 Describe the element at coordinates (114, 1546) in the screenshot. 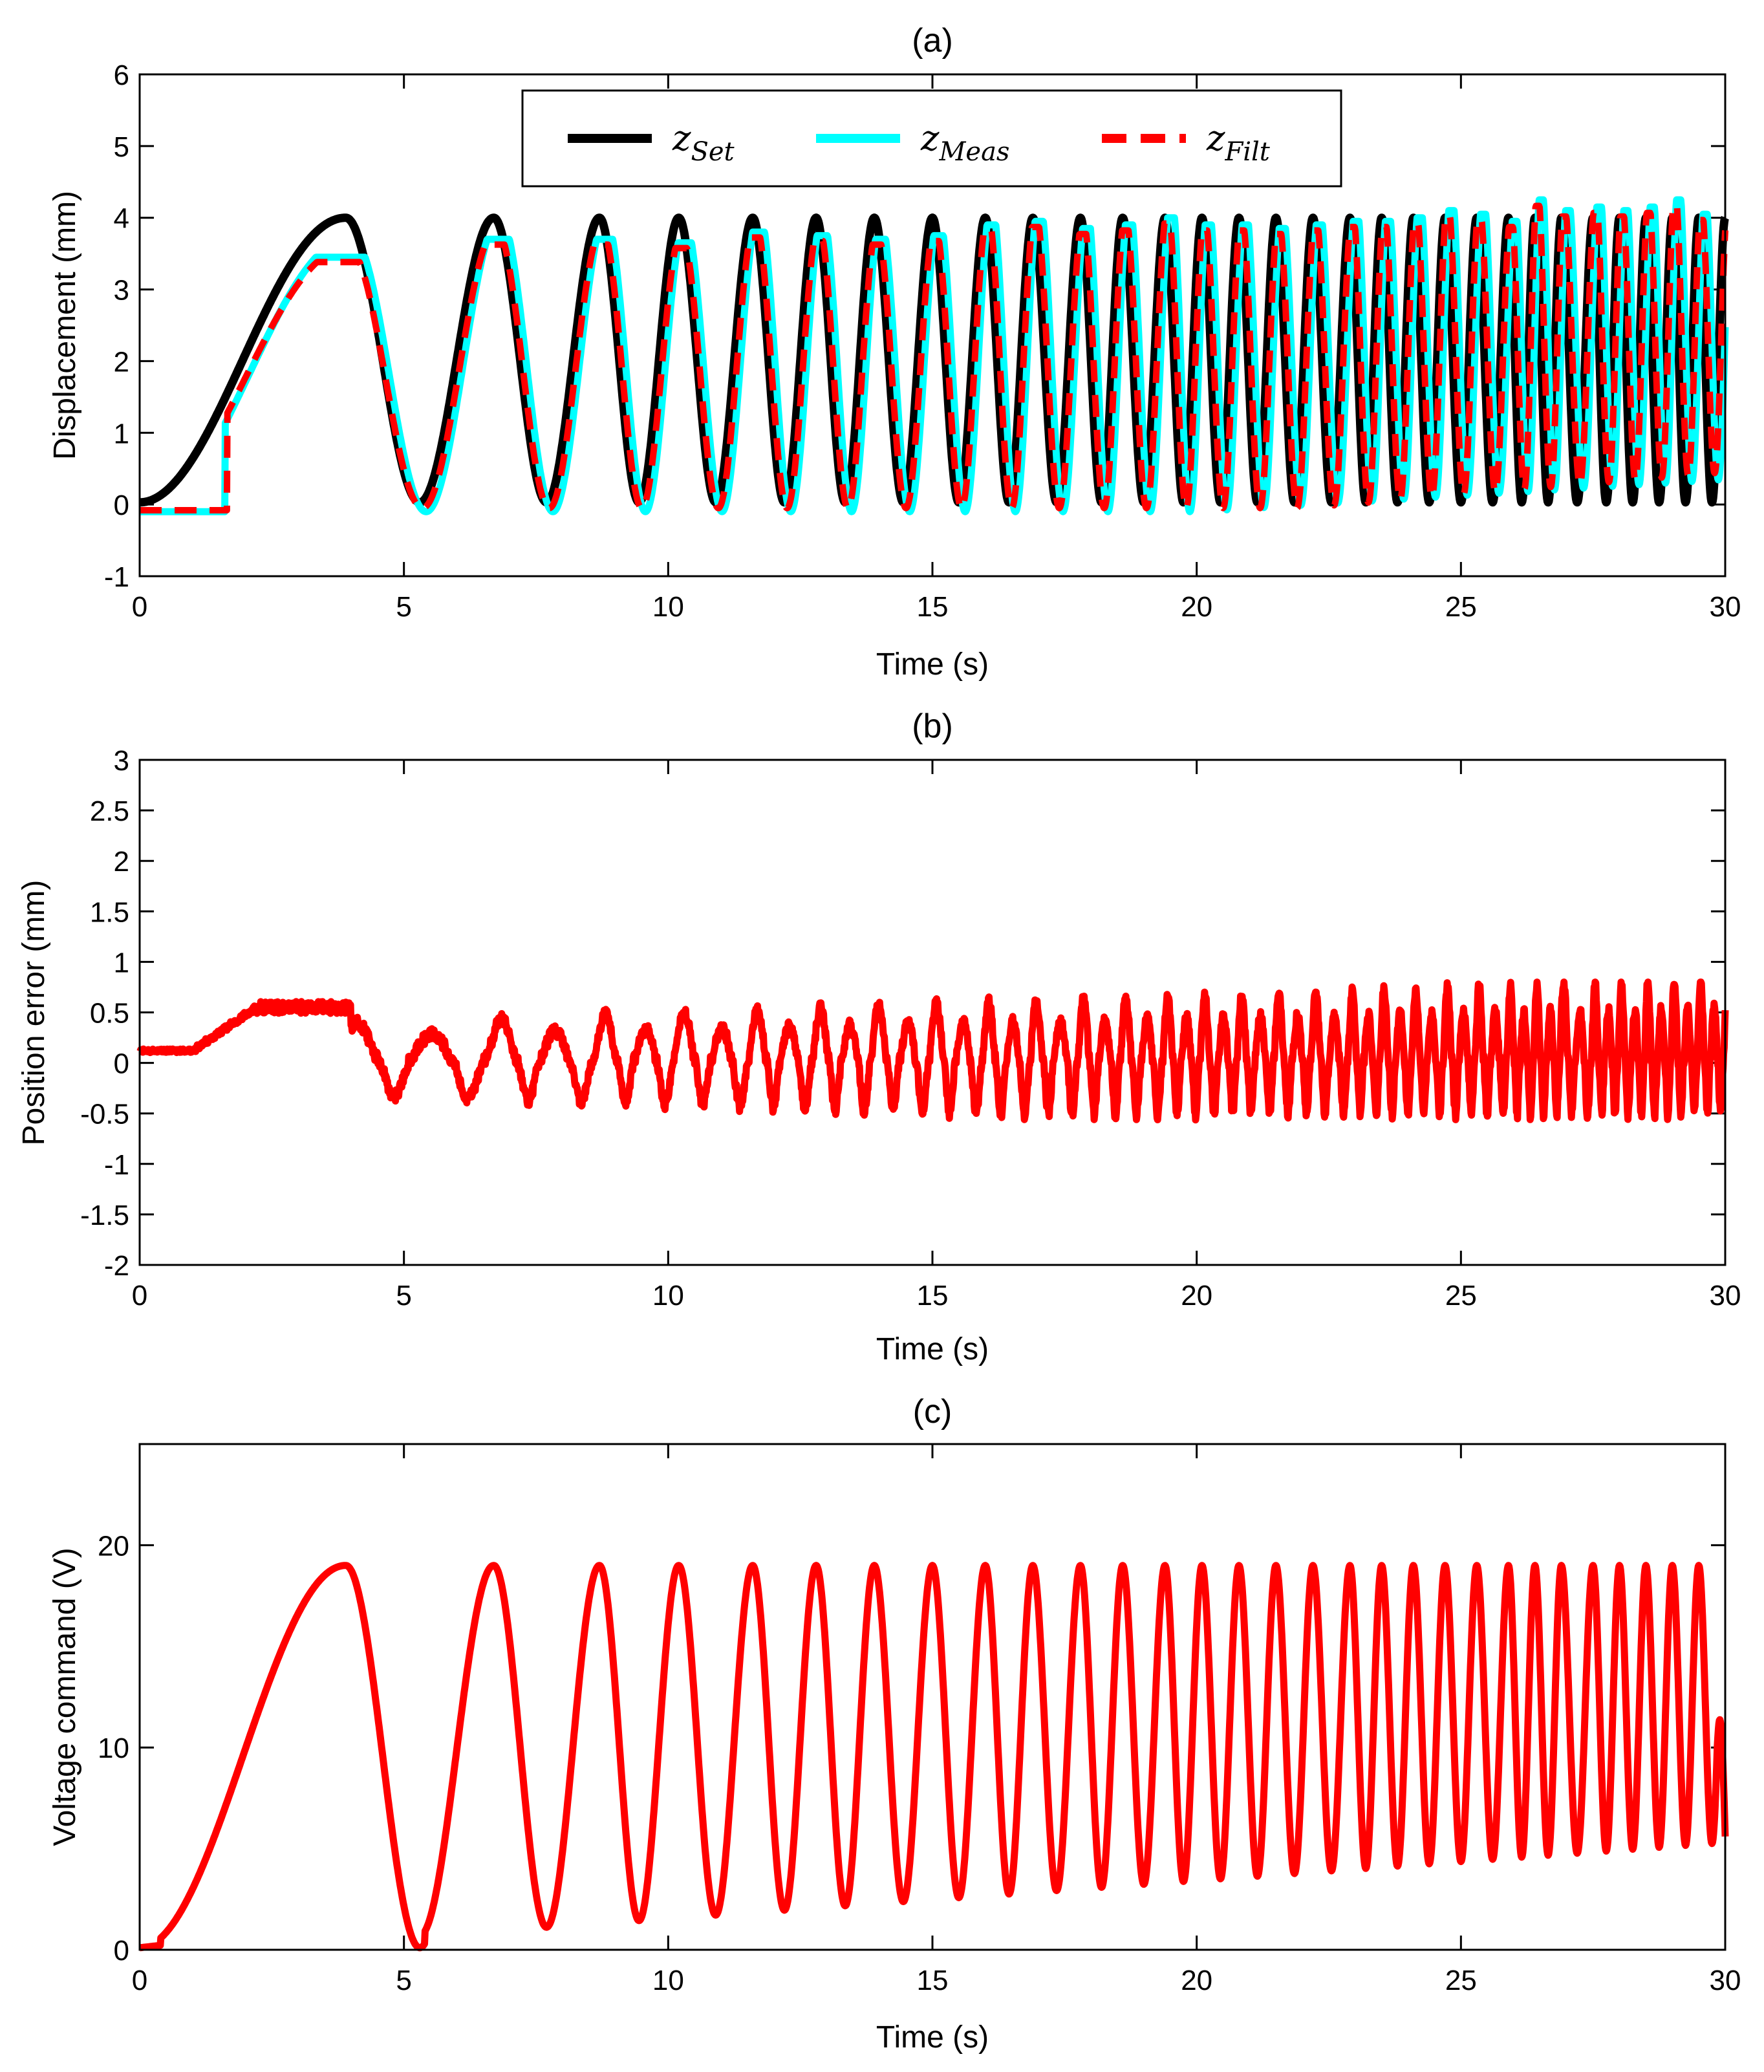

I see `panel-c-ytick-label-2: 20` at that location.